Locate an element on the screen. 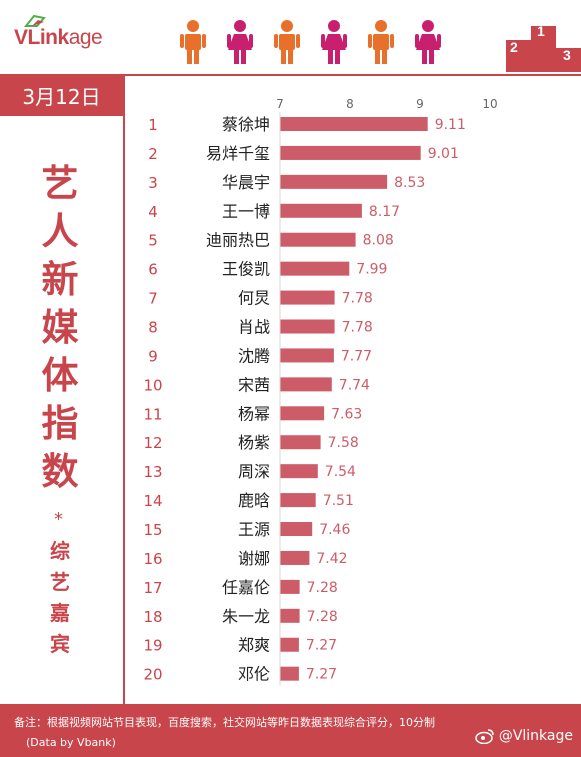 The height and width of the screenshot is (757, 581). rank-label: 14 is located at coordinates (152, 501).